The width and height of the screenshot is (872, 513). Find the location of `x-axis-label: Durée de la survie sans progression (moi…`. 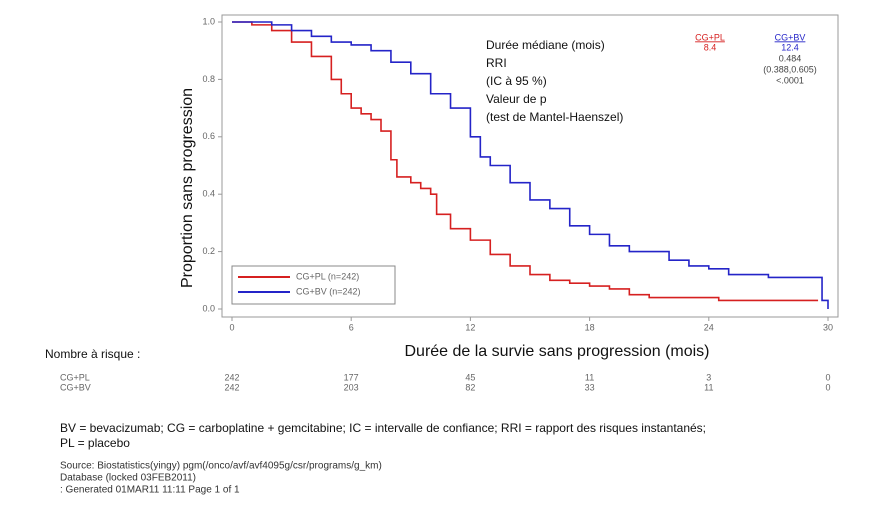

x-axis-label: Durée de la survie sans progression (moi… is located at coordinates (556, 351).